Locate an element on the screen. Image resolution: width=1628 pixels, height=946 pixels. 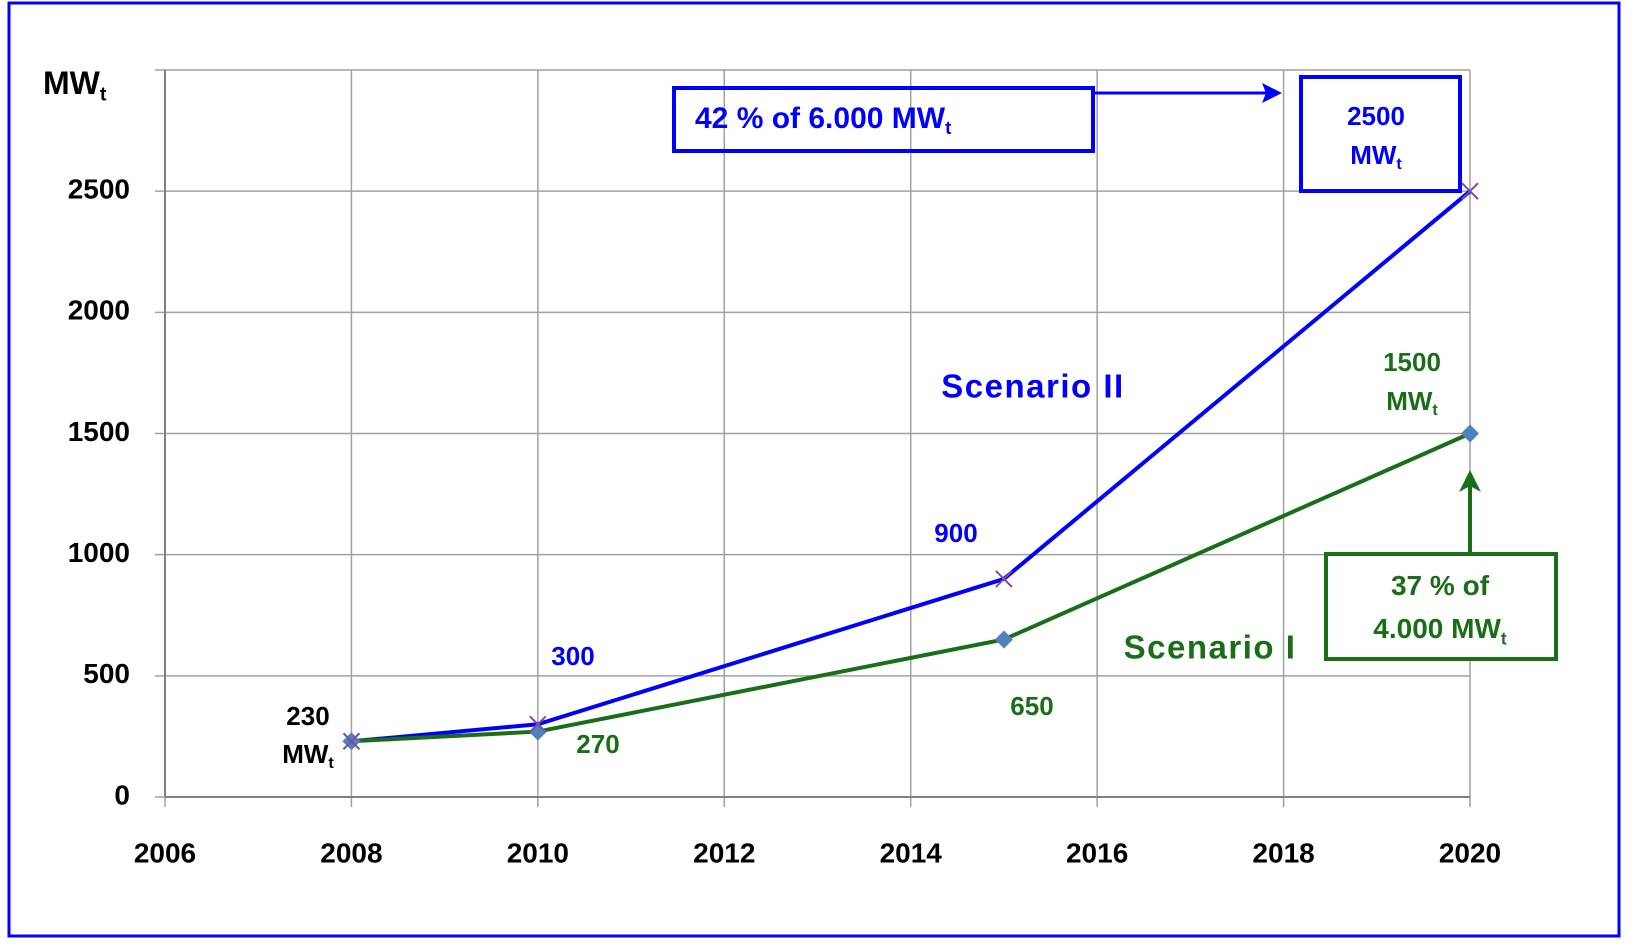
annotation-main: 37 % of is located at coordinates (1440, 585).